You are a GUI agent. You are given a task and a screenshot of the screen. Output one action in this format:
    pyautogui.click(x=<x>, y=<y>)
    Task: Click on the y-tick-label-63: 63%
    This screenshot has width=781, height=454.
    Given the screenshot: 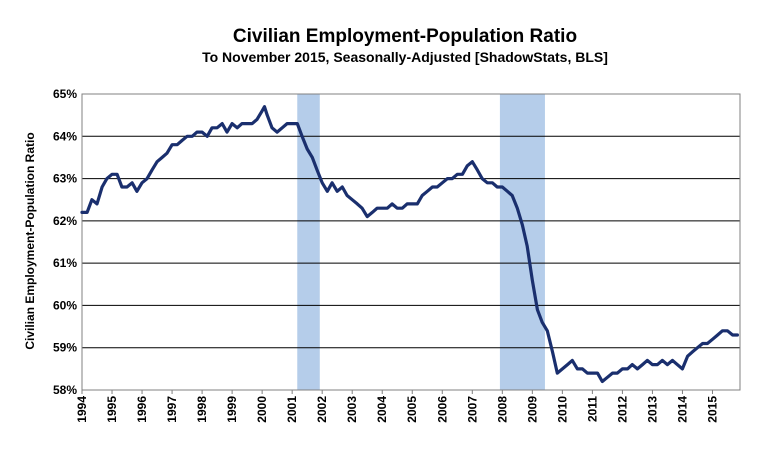 What is the action you would take?
    pyautogui.click(x=65, y=179)
    